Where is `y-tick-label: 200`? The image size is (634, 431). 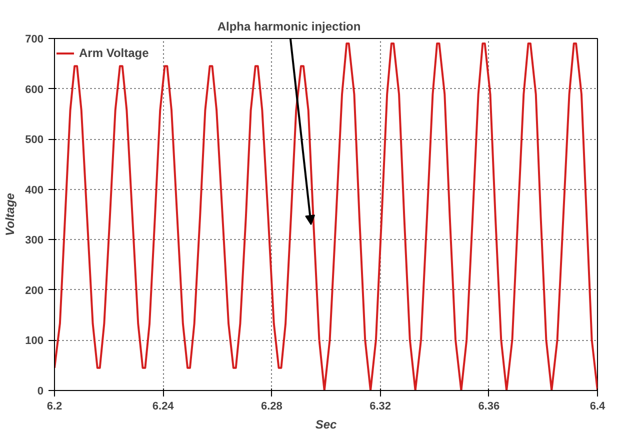 y-tick-label: 200 is located at coordinates (34, 290).